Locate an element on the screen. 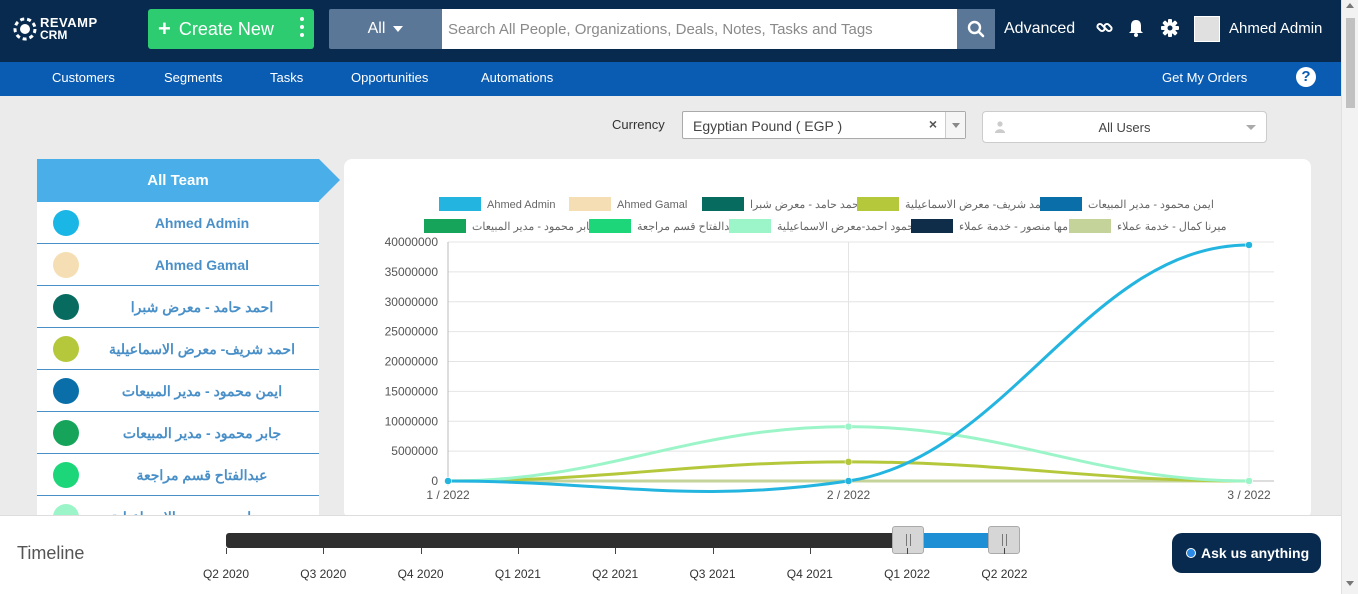 This screenshot has width=1358, height=594. timeline-end-handle is located at coordinates (1004, 540).